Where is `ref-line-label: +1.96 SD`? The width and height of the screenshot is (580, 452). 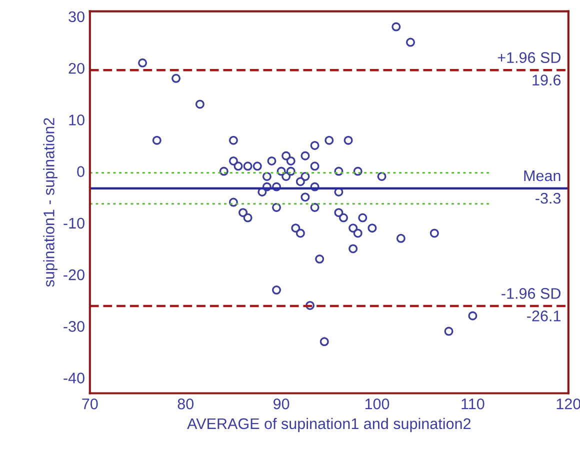
ref-line-label: +1.96 SD is located at coordinates (529, 57).